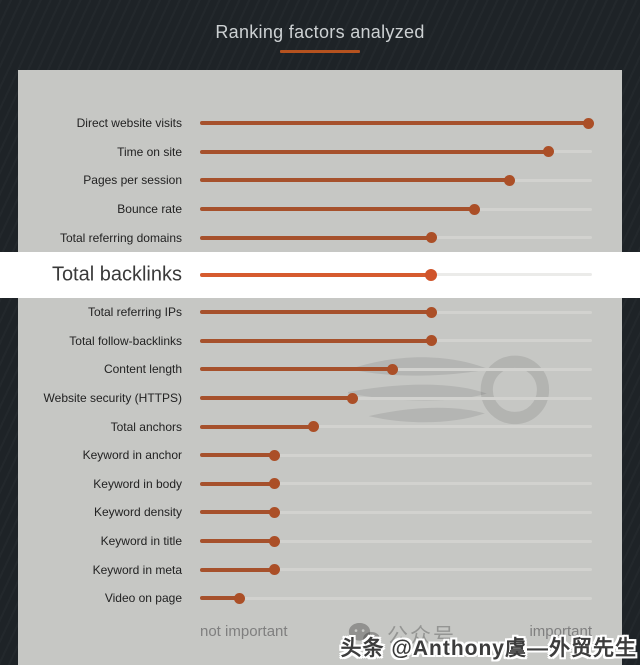 The width and height of the screenshot is (640, 665). Describe the element at coordinates (112, 398) in the screenshot. I see `factor-label: Website security (HTTPS)` at that location.